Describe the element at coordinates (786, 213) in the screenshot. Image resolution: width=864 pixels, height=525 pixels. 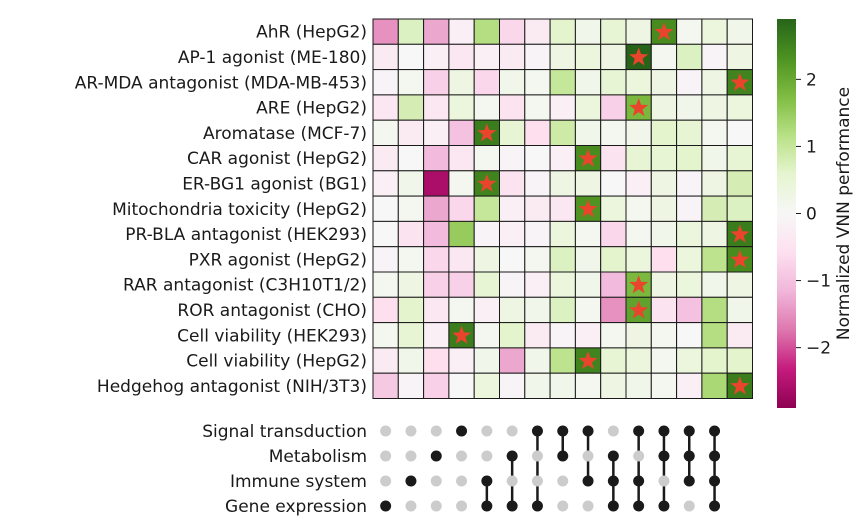
I see `colorbar-gradient` at that location.